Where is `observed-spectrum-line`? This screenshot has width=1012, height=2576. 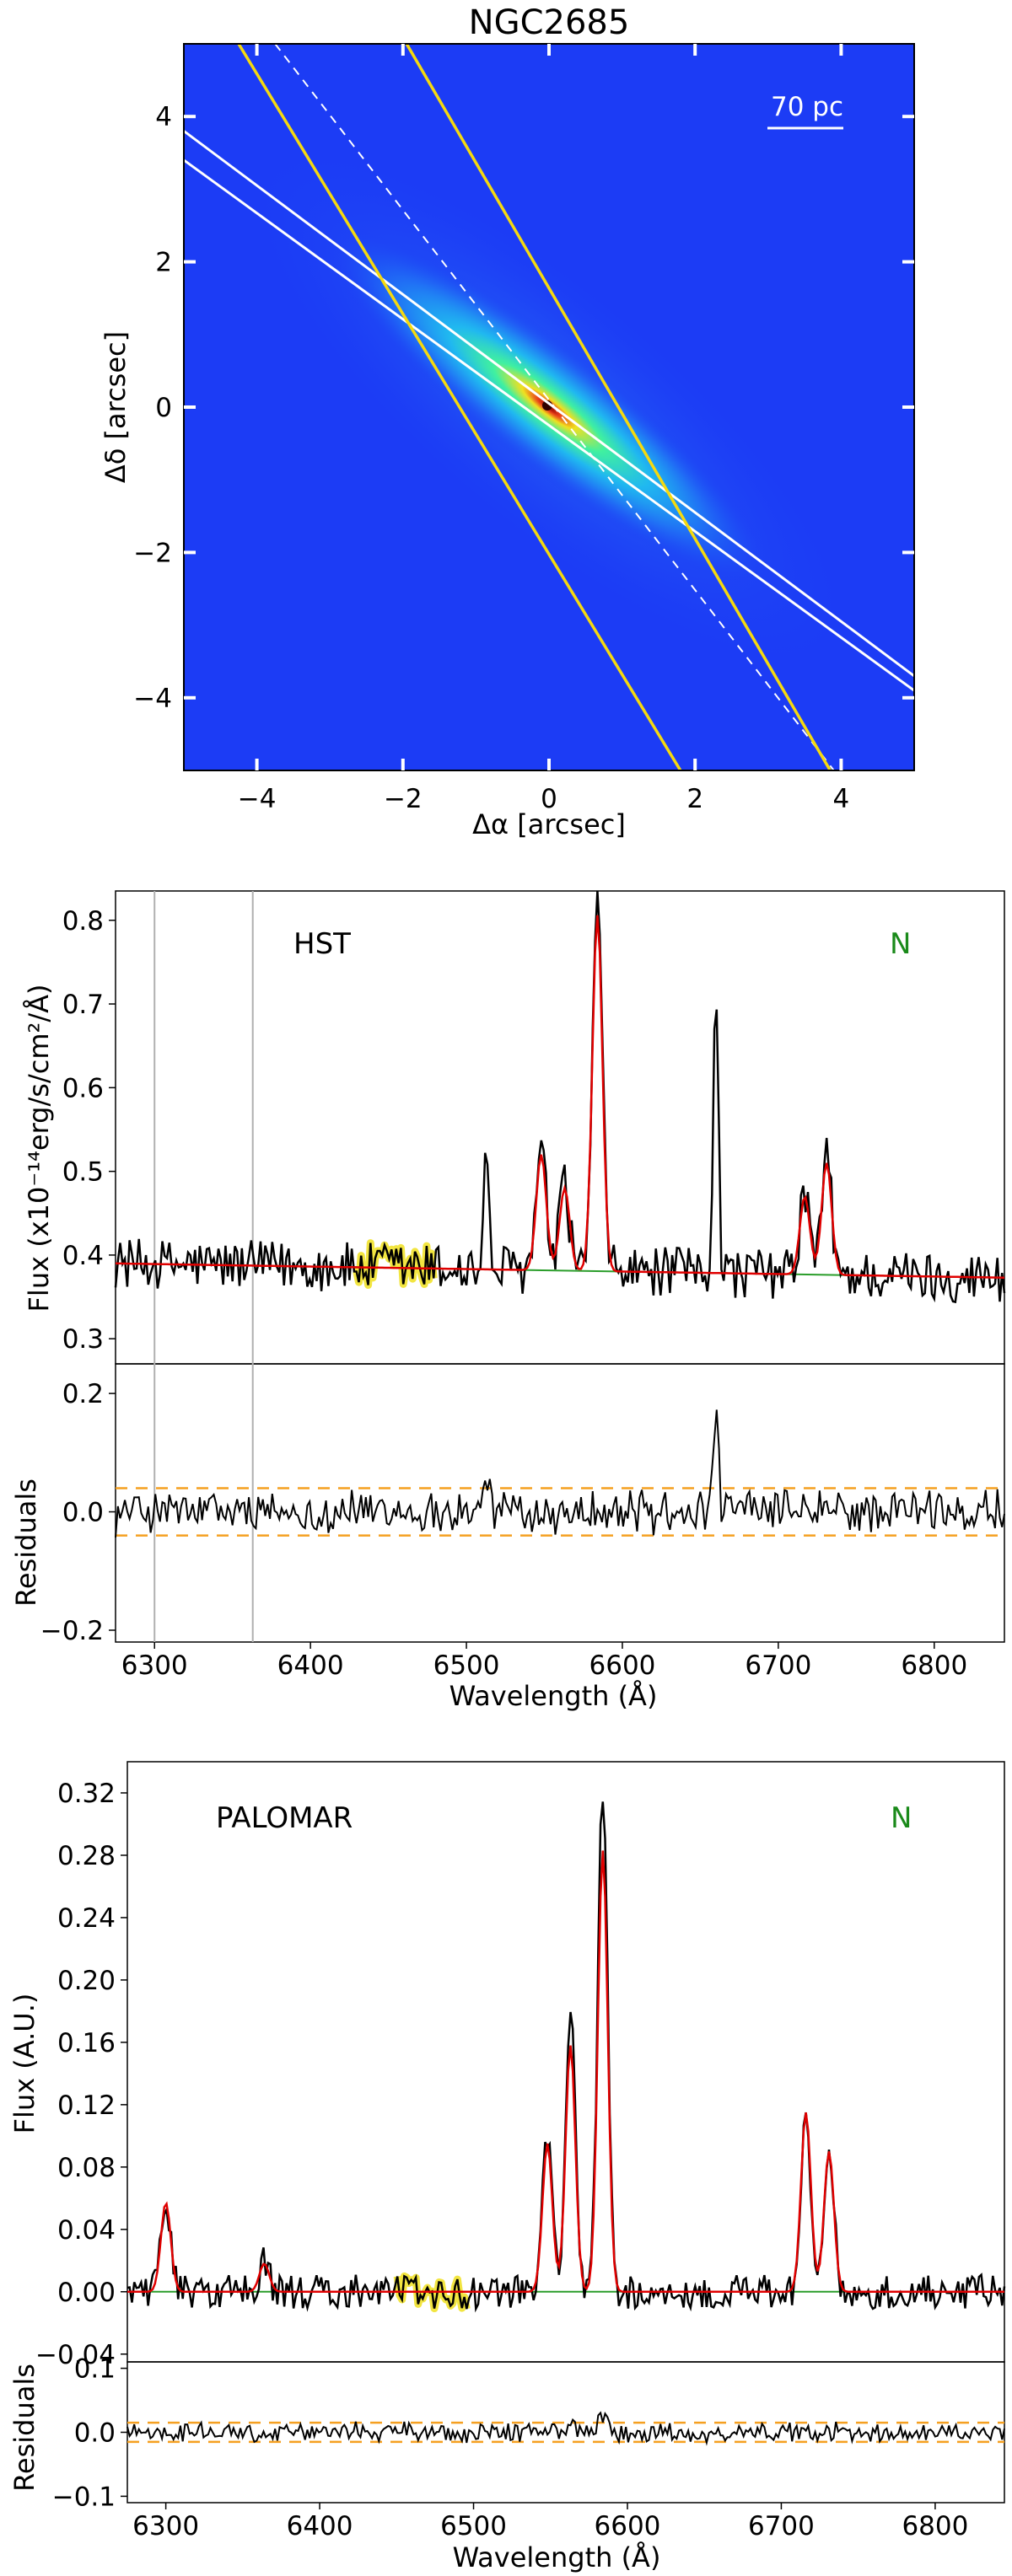
observed-spectrum-line is located at coordinates (560, 1097).